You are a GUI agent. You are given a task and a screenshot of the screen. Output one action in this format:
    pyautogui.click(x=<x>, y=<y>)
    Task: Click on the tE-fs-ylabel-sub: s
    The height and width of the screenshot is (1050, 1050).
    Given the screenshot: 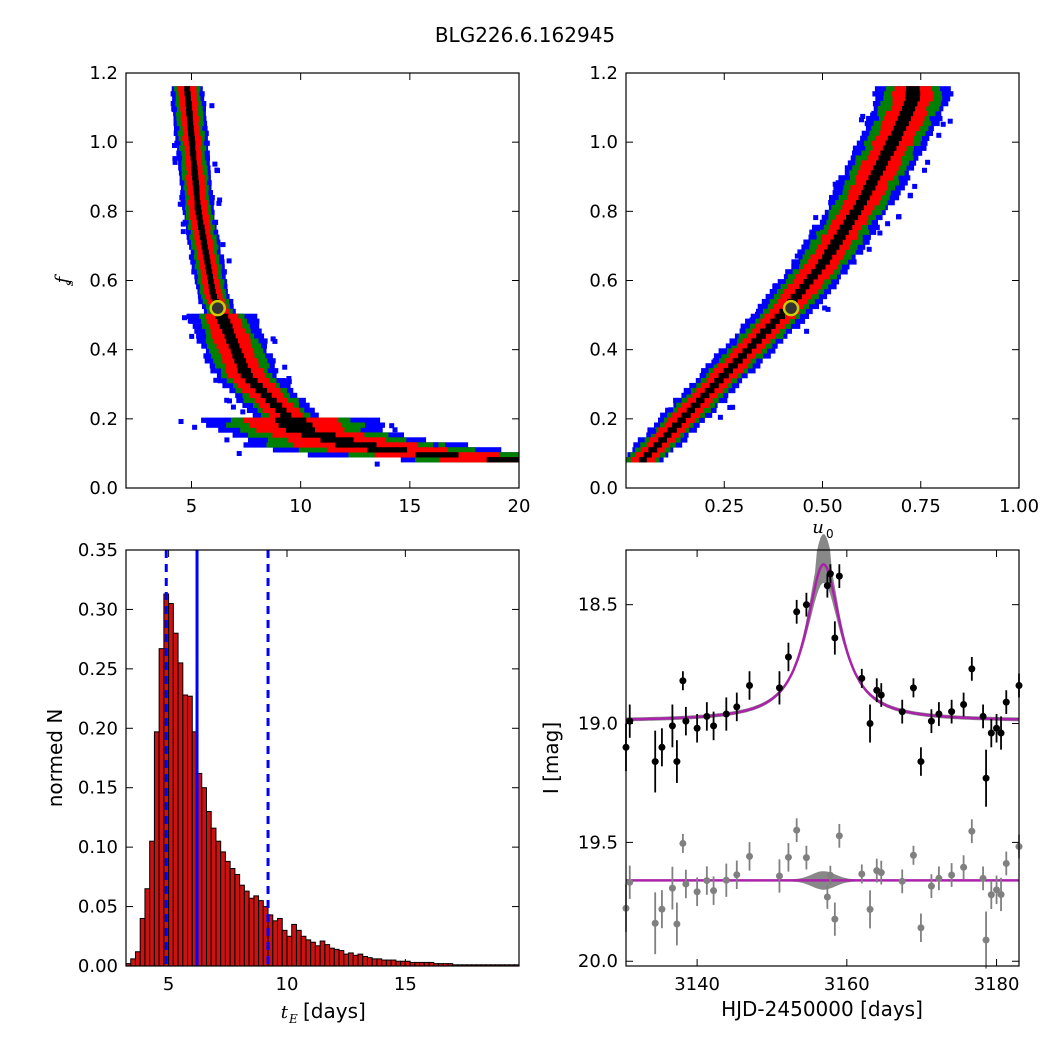 What is the action you would take?
    pyautogui.click(x=69, y=283)
    